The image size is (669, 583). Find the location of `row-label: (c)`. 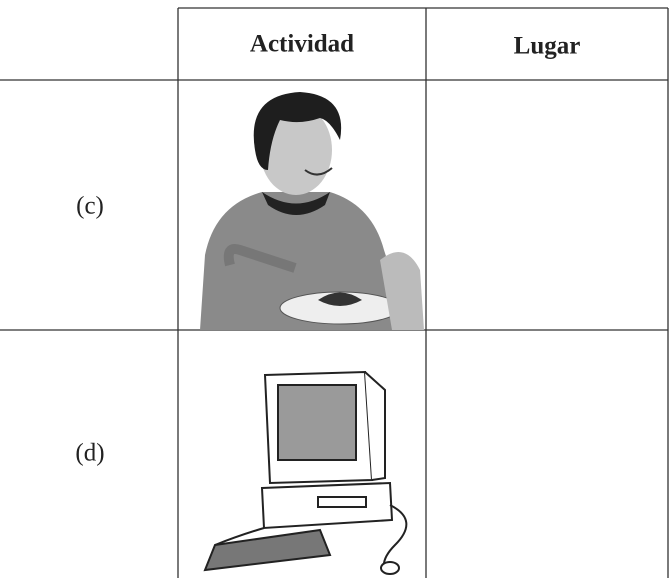

row-label: (c) is located at coordinates (90, 206).